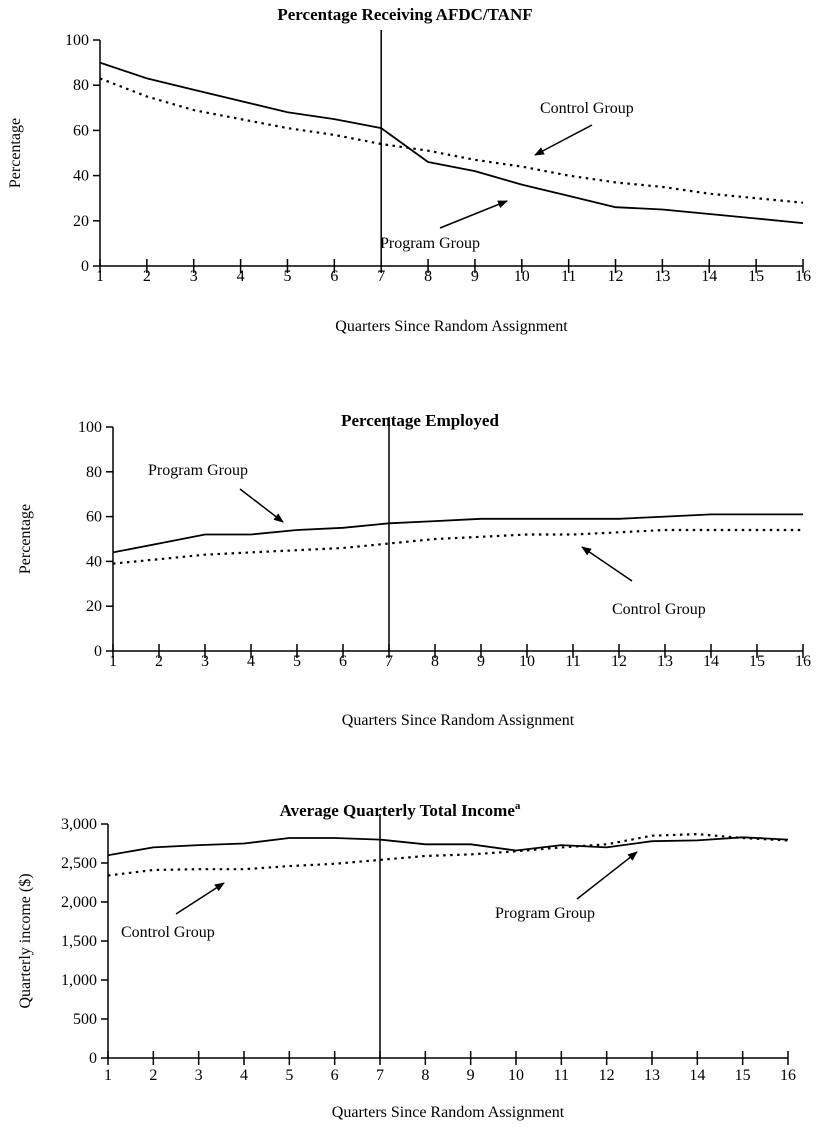 Image resolution: width=816 pixels, height=1131 pixels. Describe the element at coordinates (79, 902) in the screenshot. I see `y-tick-label: 2,000` at that location.